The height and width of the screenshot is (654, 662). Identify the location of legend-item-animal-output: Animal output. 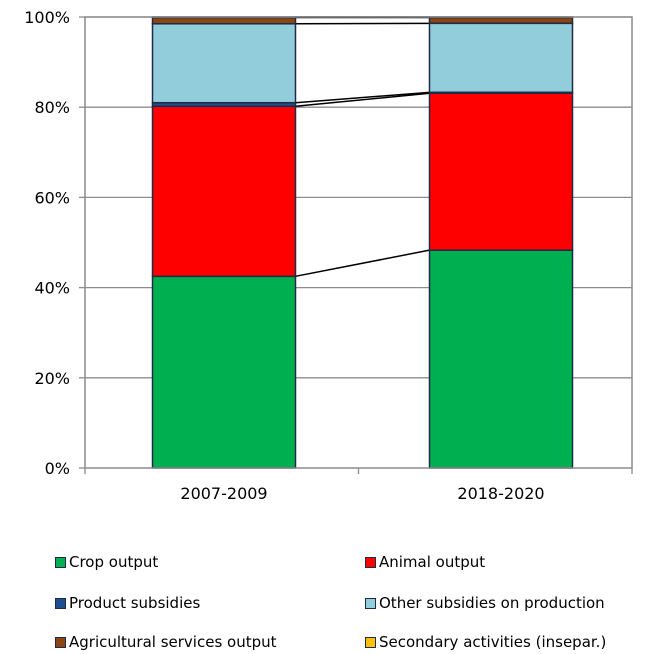
(425, 562).